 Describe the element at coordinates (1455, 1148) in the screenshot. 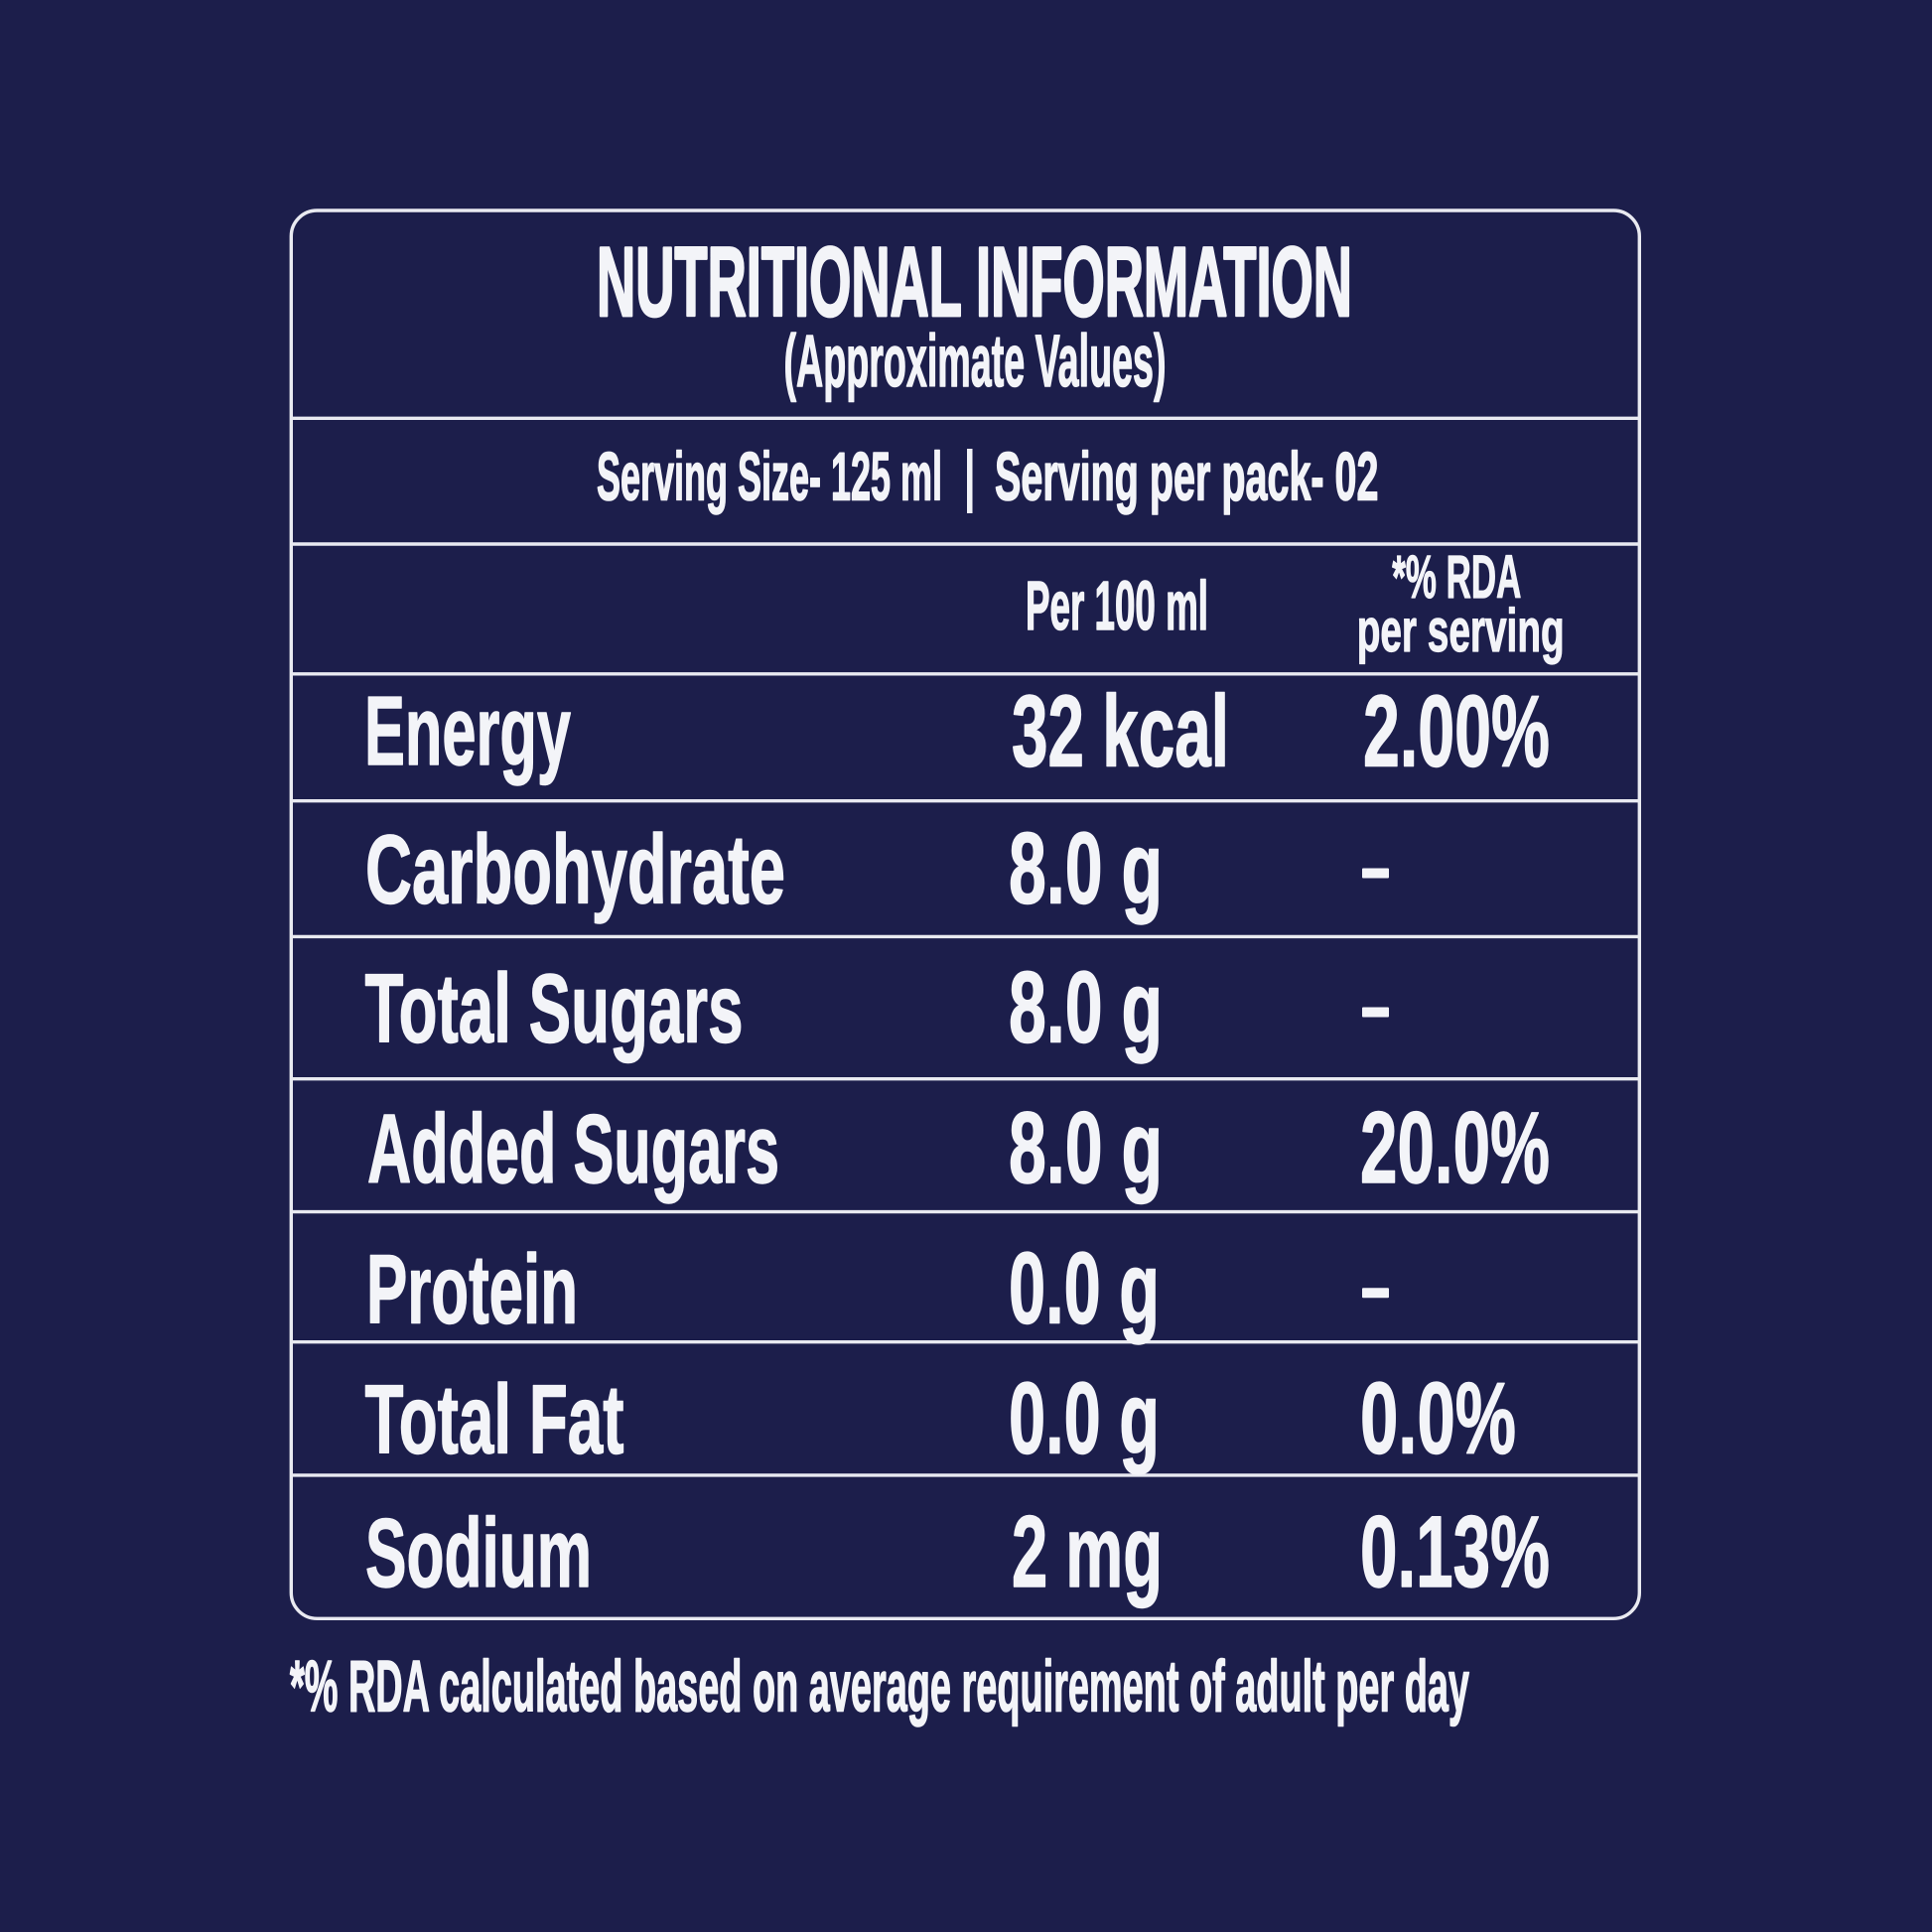

I see `svg-text: 20.0%` at that location.